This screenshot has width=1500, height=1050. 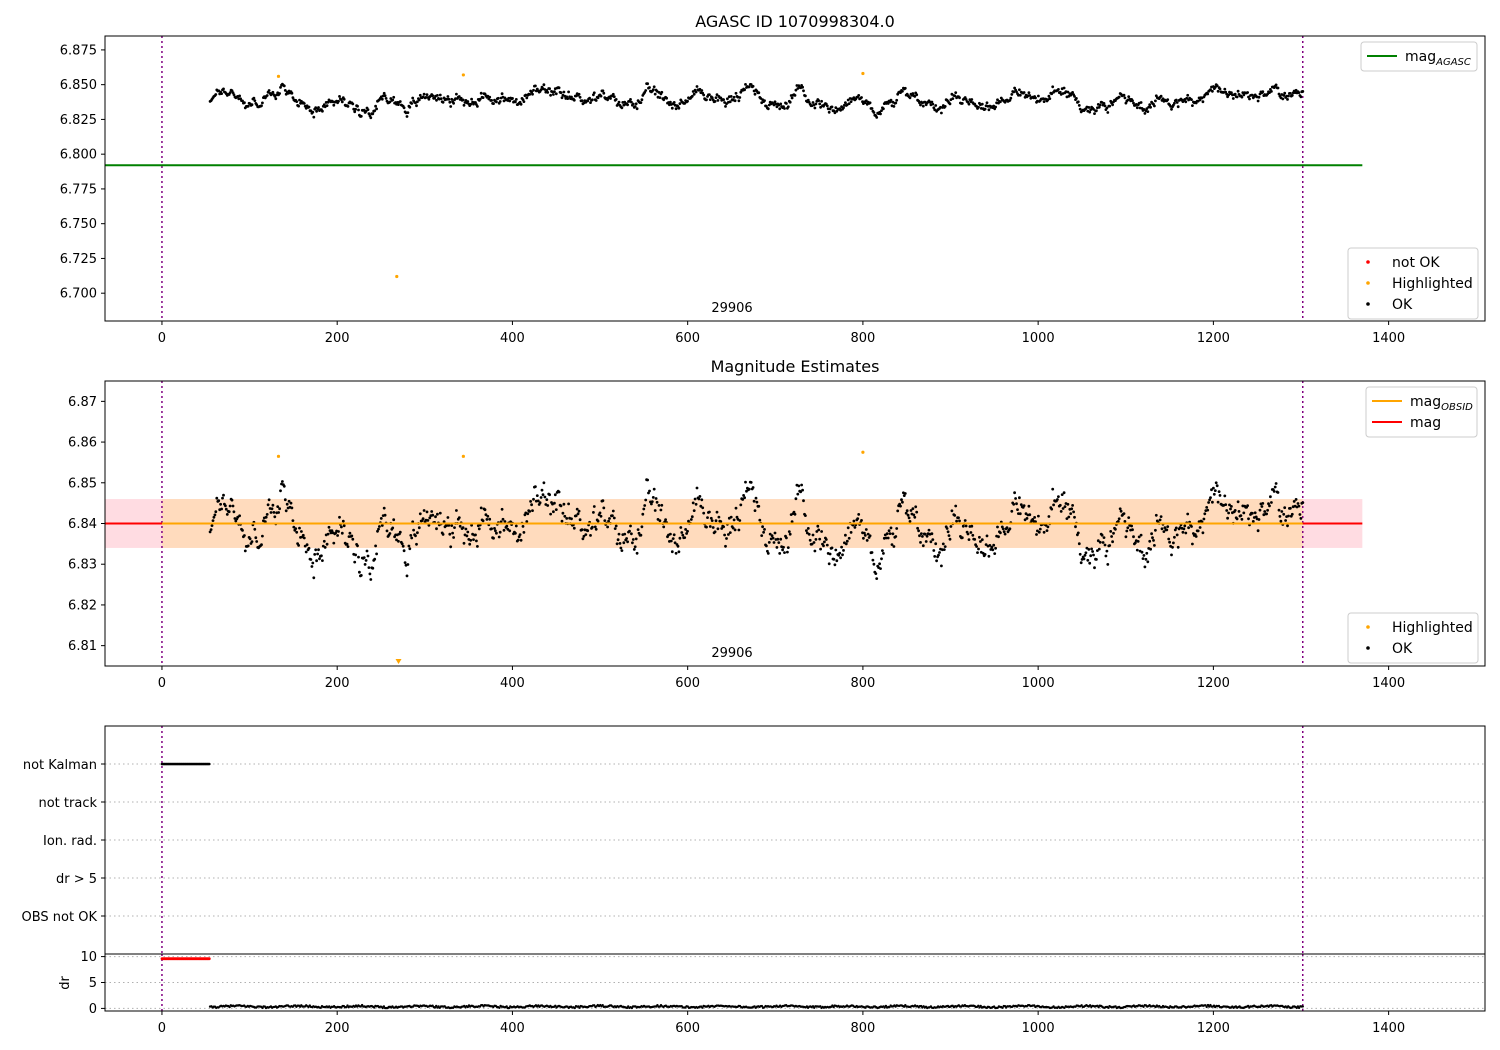 What do you see at coordinates (82, 402) in the screenshot?
I see `y-tick-label: 6.87` at bounding box center [82, 402].